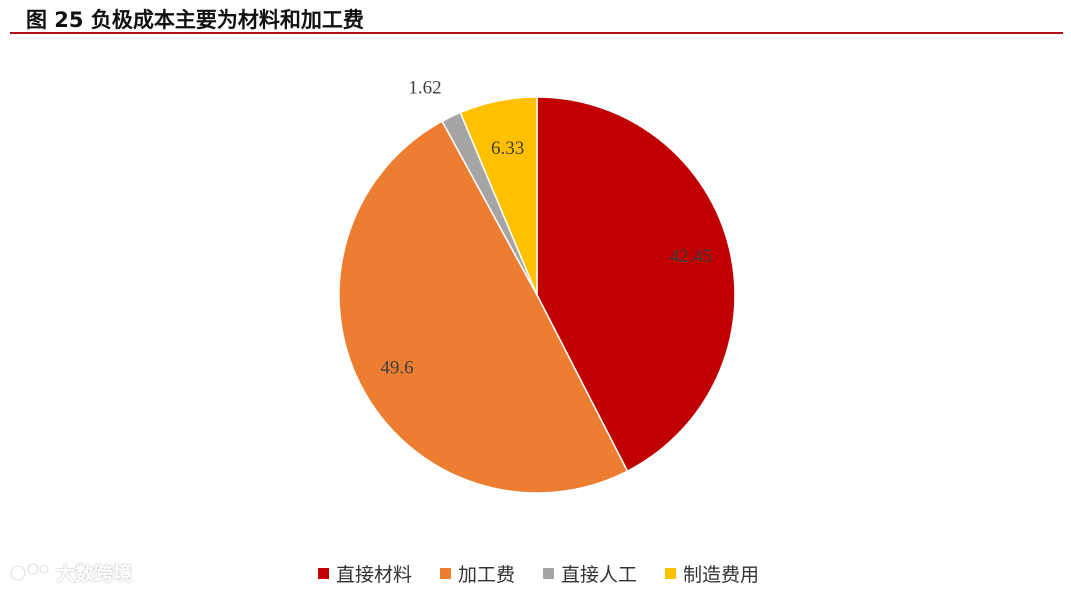  I want to click on watermark-logo-icon, so click(29, 572).